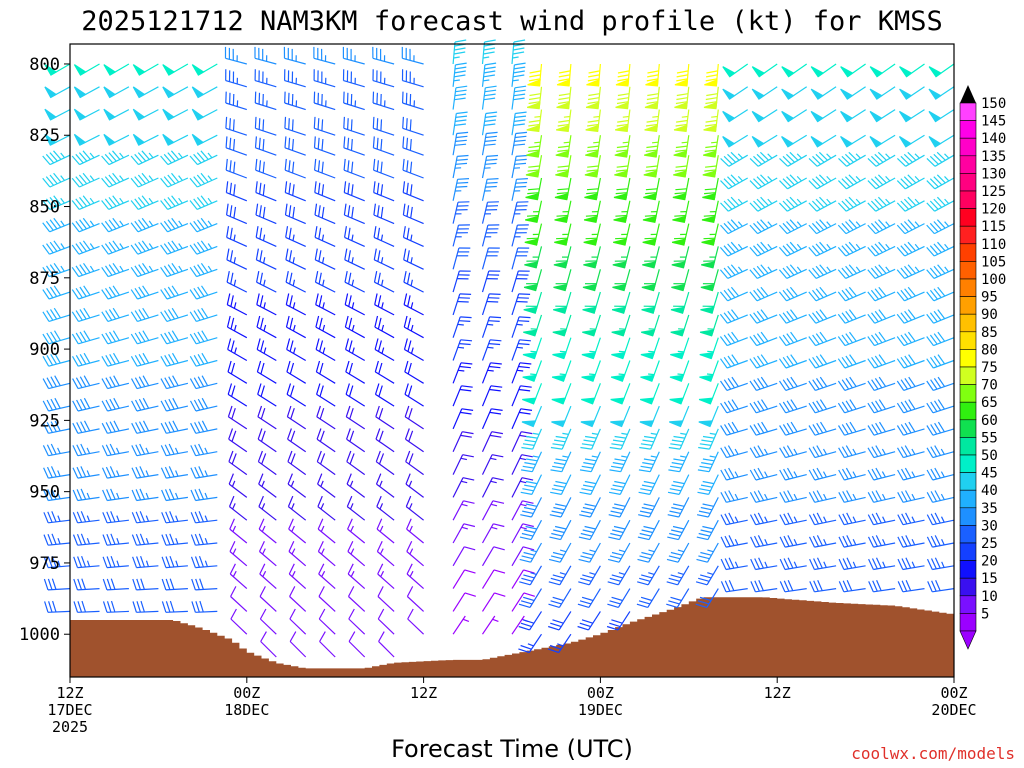 This screenshot has height=768, width=1024. What do you see at coordinates (993, 210) in the screenshot?
I see `colorbar-label: 120` at bounding box center [993, 210].